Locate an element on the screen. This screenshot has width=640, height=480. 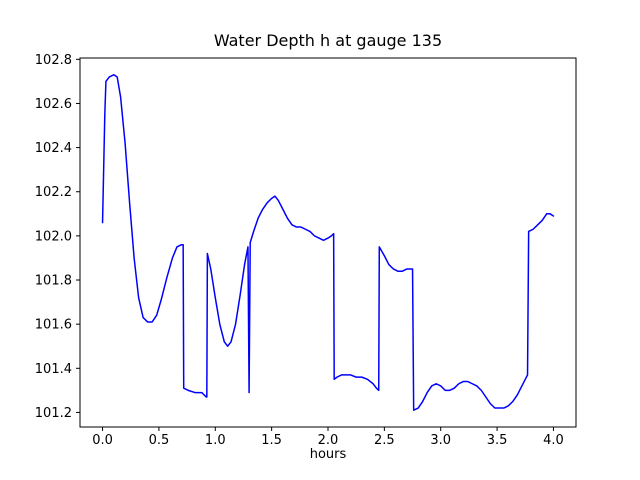
y-tick-label: 101.6 is located at coordinates (53, 325).